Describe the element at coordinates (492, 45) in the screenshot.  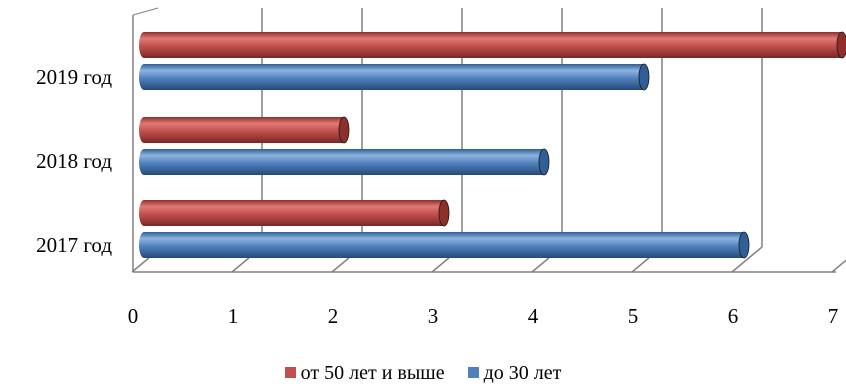
I see `bar-older-2019` at that location.